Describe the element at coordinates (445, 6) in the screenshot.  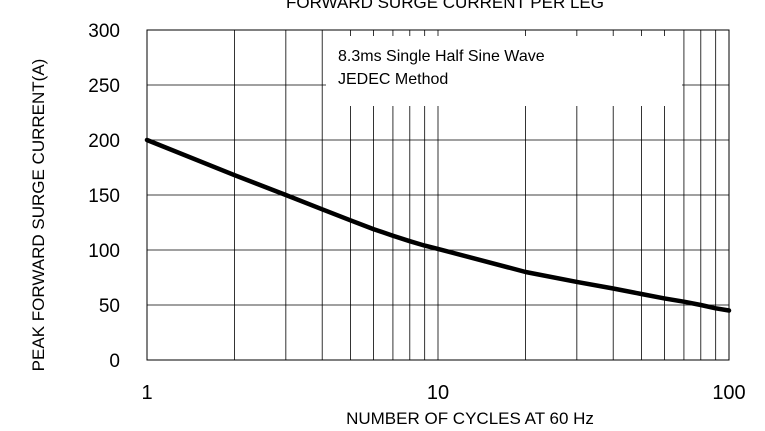
I see `chart-title: FORWARD SURGE CURRENT PER LEG` at that location.